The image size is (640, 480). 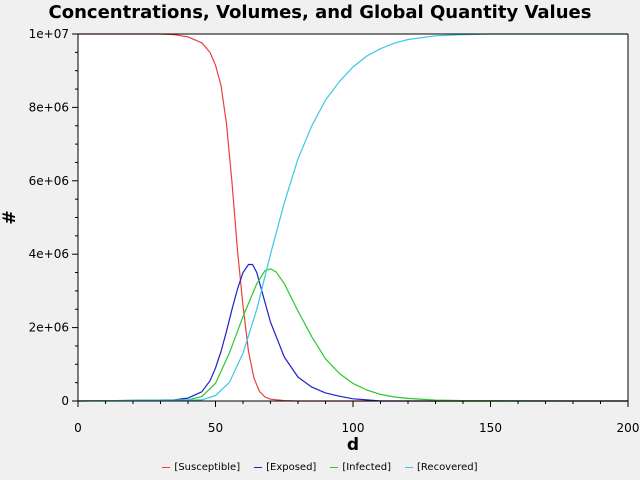 I want to click on y-tick-label: 6e+06, so click(x=49, y=181).